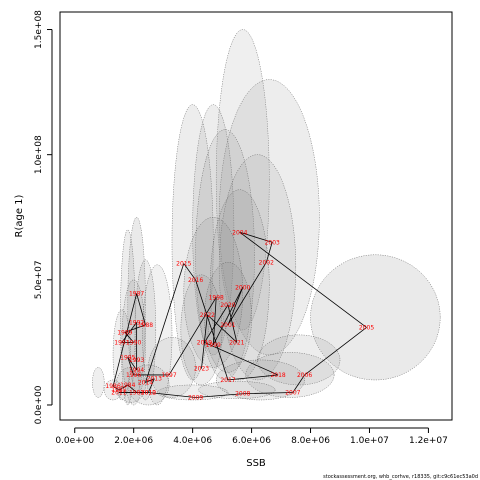  What do you see at coordinates (277, 375) in the screenshot?
I see `year-label: 2018` at bounding box center [277, 375].